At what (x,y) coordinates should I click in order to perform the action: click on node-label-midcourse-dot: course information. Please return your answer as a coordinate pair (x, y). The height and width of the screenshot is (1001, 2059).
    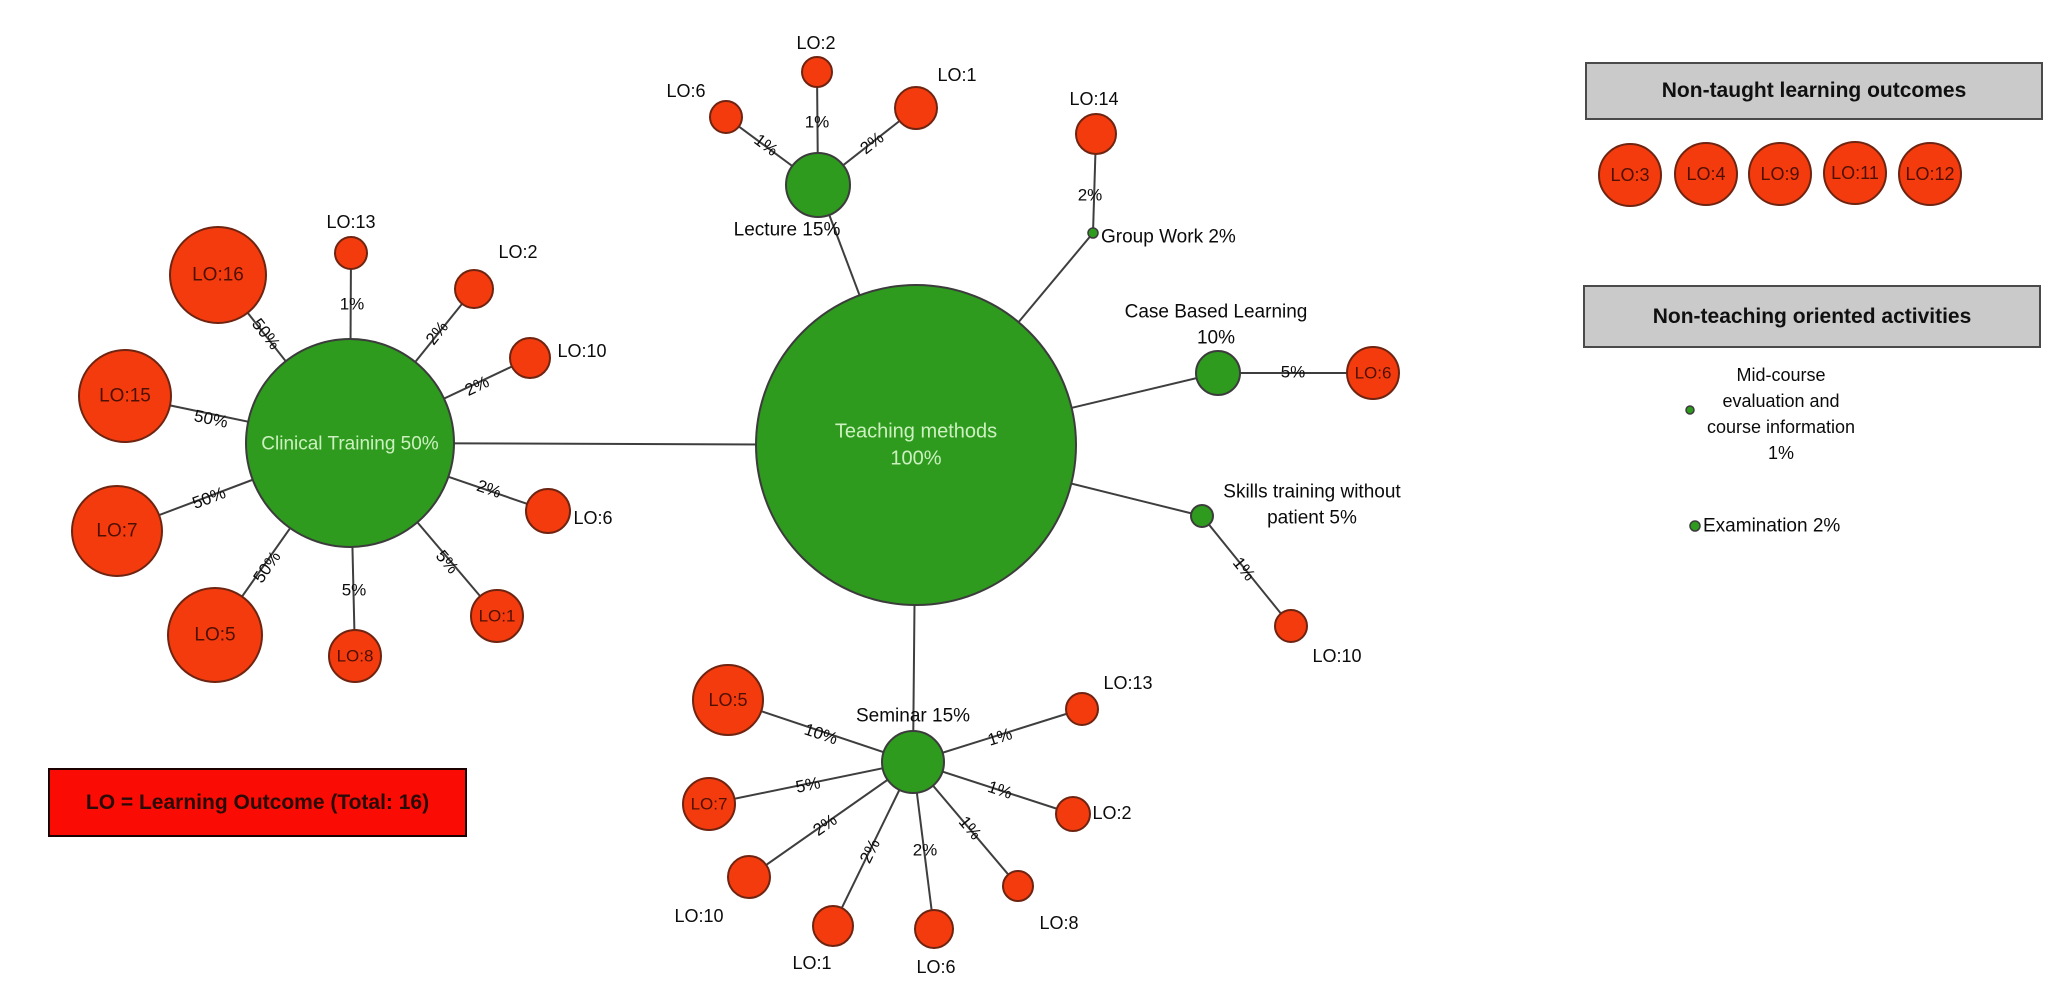
    Looking at the image, I should click on (1781, 427).